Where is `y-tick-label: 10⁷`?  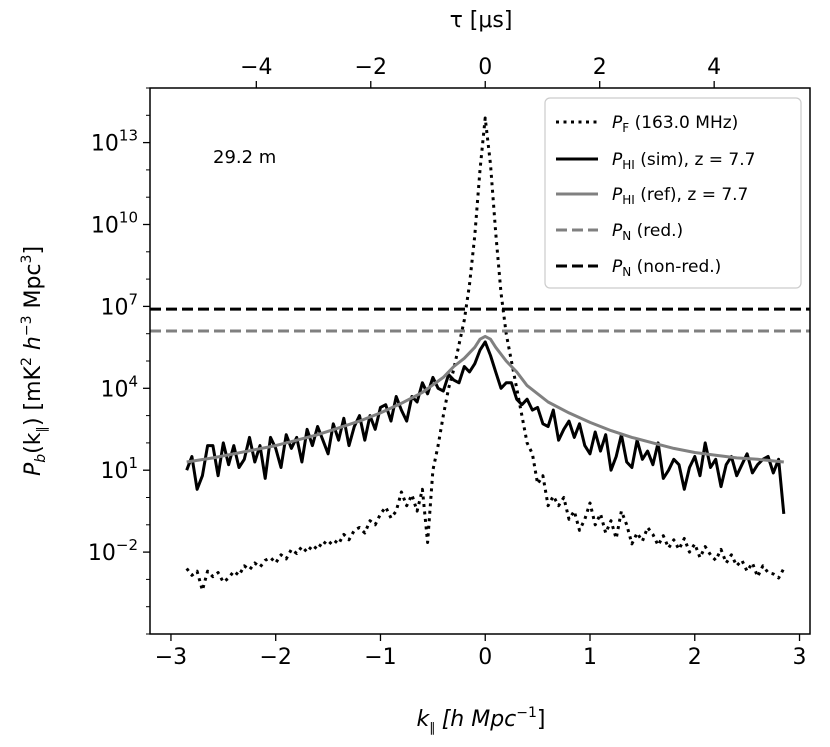
y-tick-label: 10⁷ is located at coordinates (119, 305).